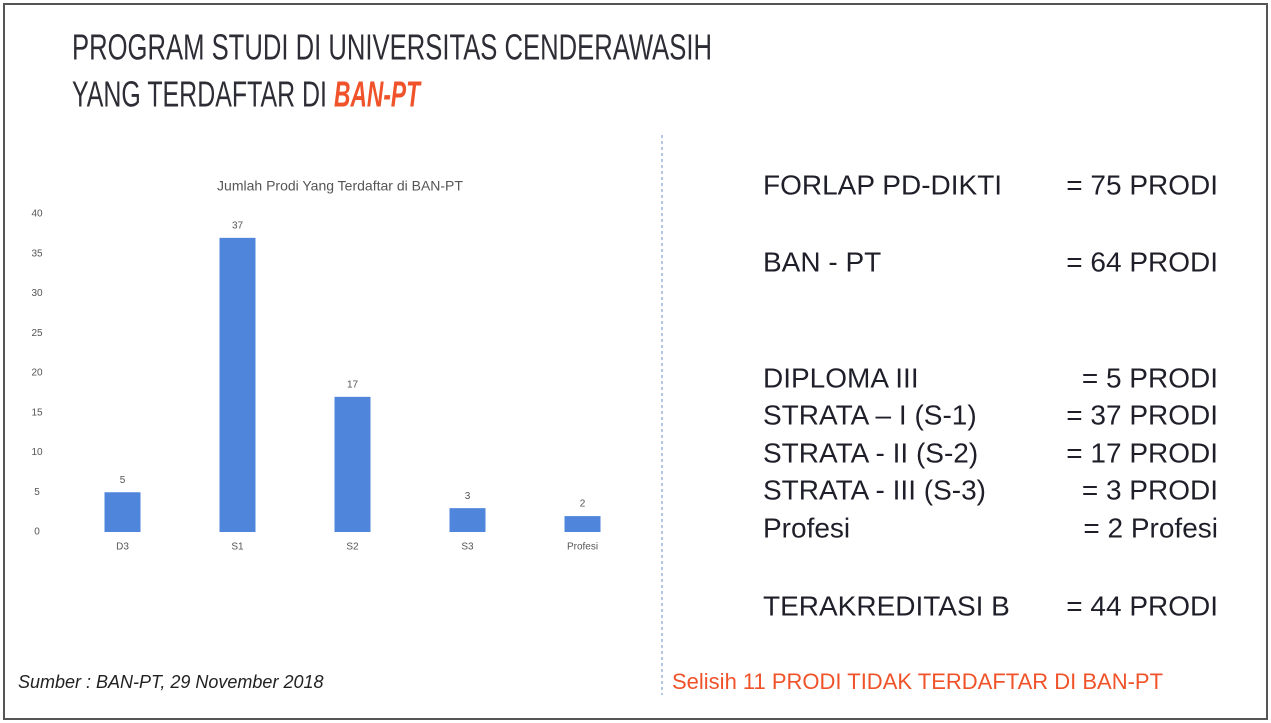  What do you see at coordinates (238, 225) in the screenshot?
I see `value-label: 37` at bounding box center [238, 225].